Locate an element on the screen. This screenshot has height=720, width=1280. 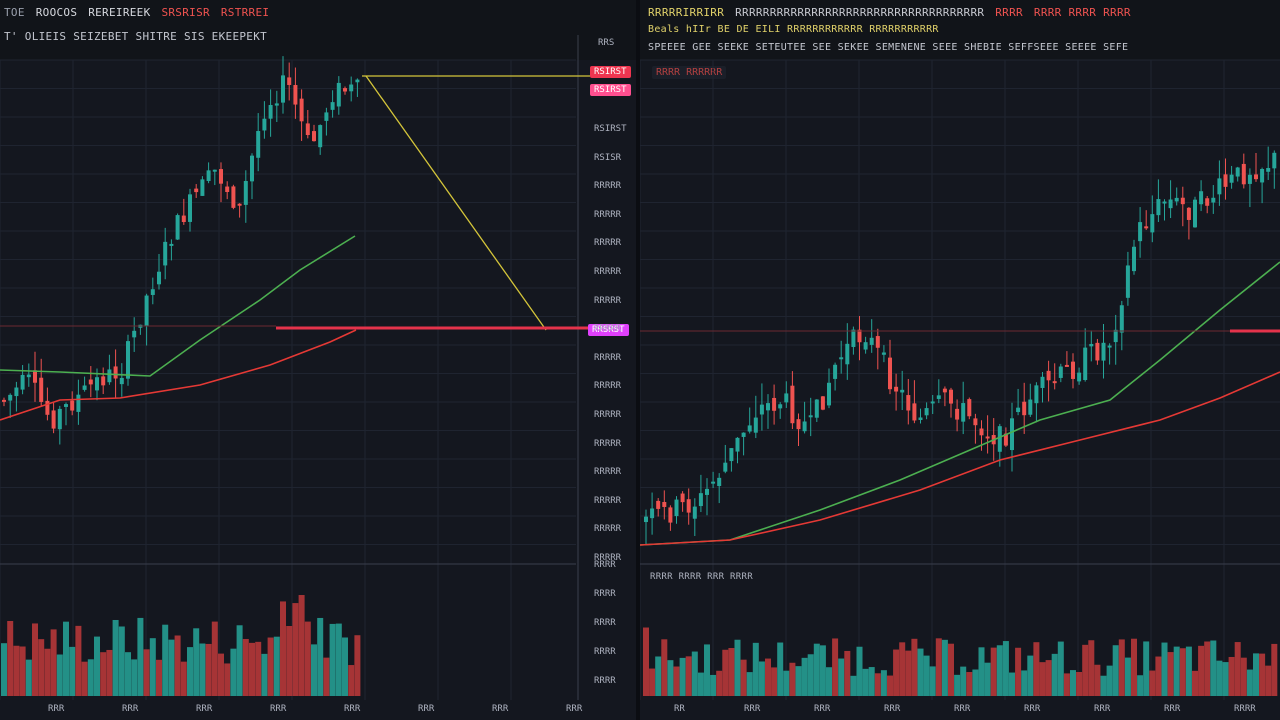
right-indicator-badge: RRRR RRRRRR is located at coordinates (689, 72).